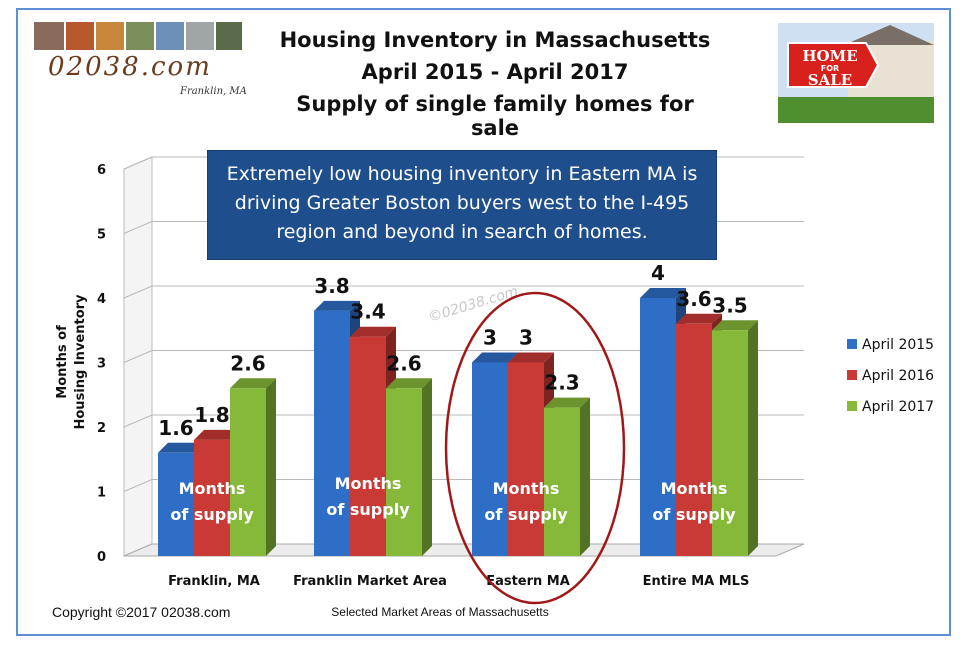 Image resolution: width=965 pixels, height=648 pixels. What do you see at coordinates (101, 493) in the screenshot?
I see `y-tick-label: 1` at bounding box center [101, 493].